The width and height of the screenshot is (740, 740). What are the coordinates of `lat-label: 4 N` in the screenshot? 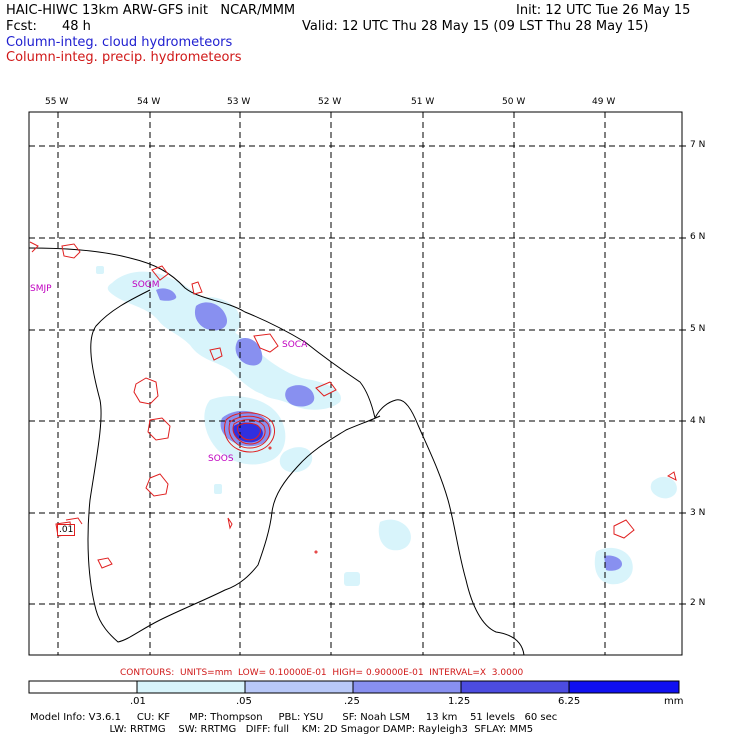 It's located at (698, 421).